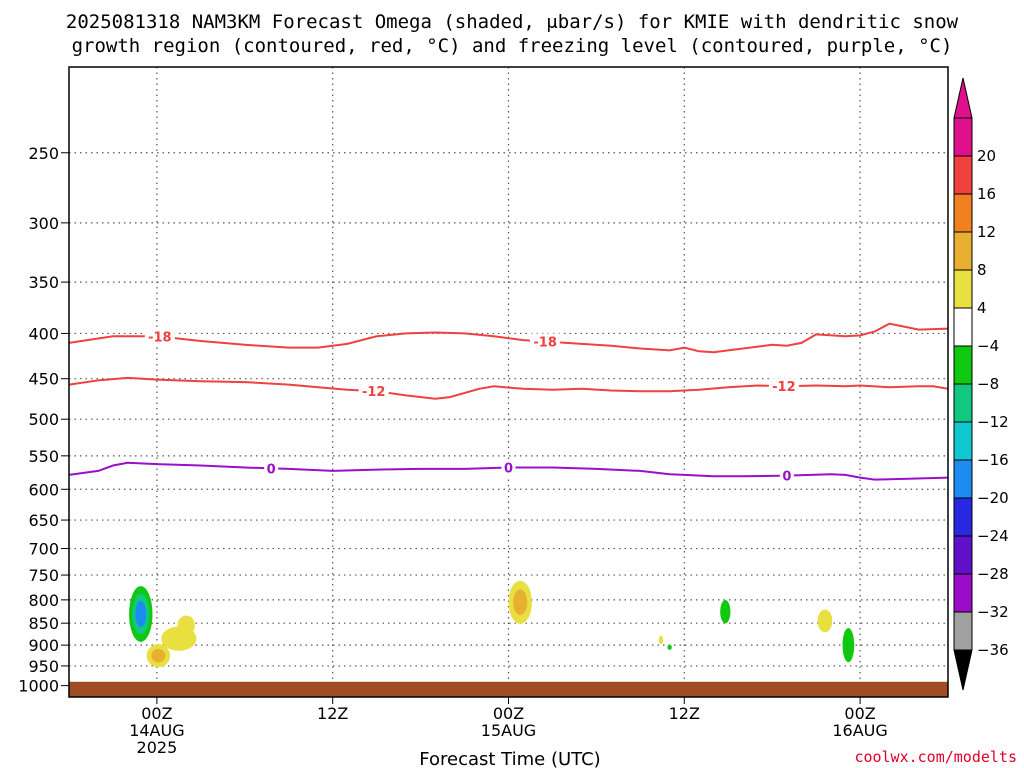  I want to click on colorbar-tick-label-13: 20, so click(986, 156).